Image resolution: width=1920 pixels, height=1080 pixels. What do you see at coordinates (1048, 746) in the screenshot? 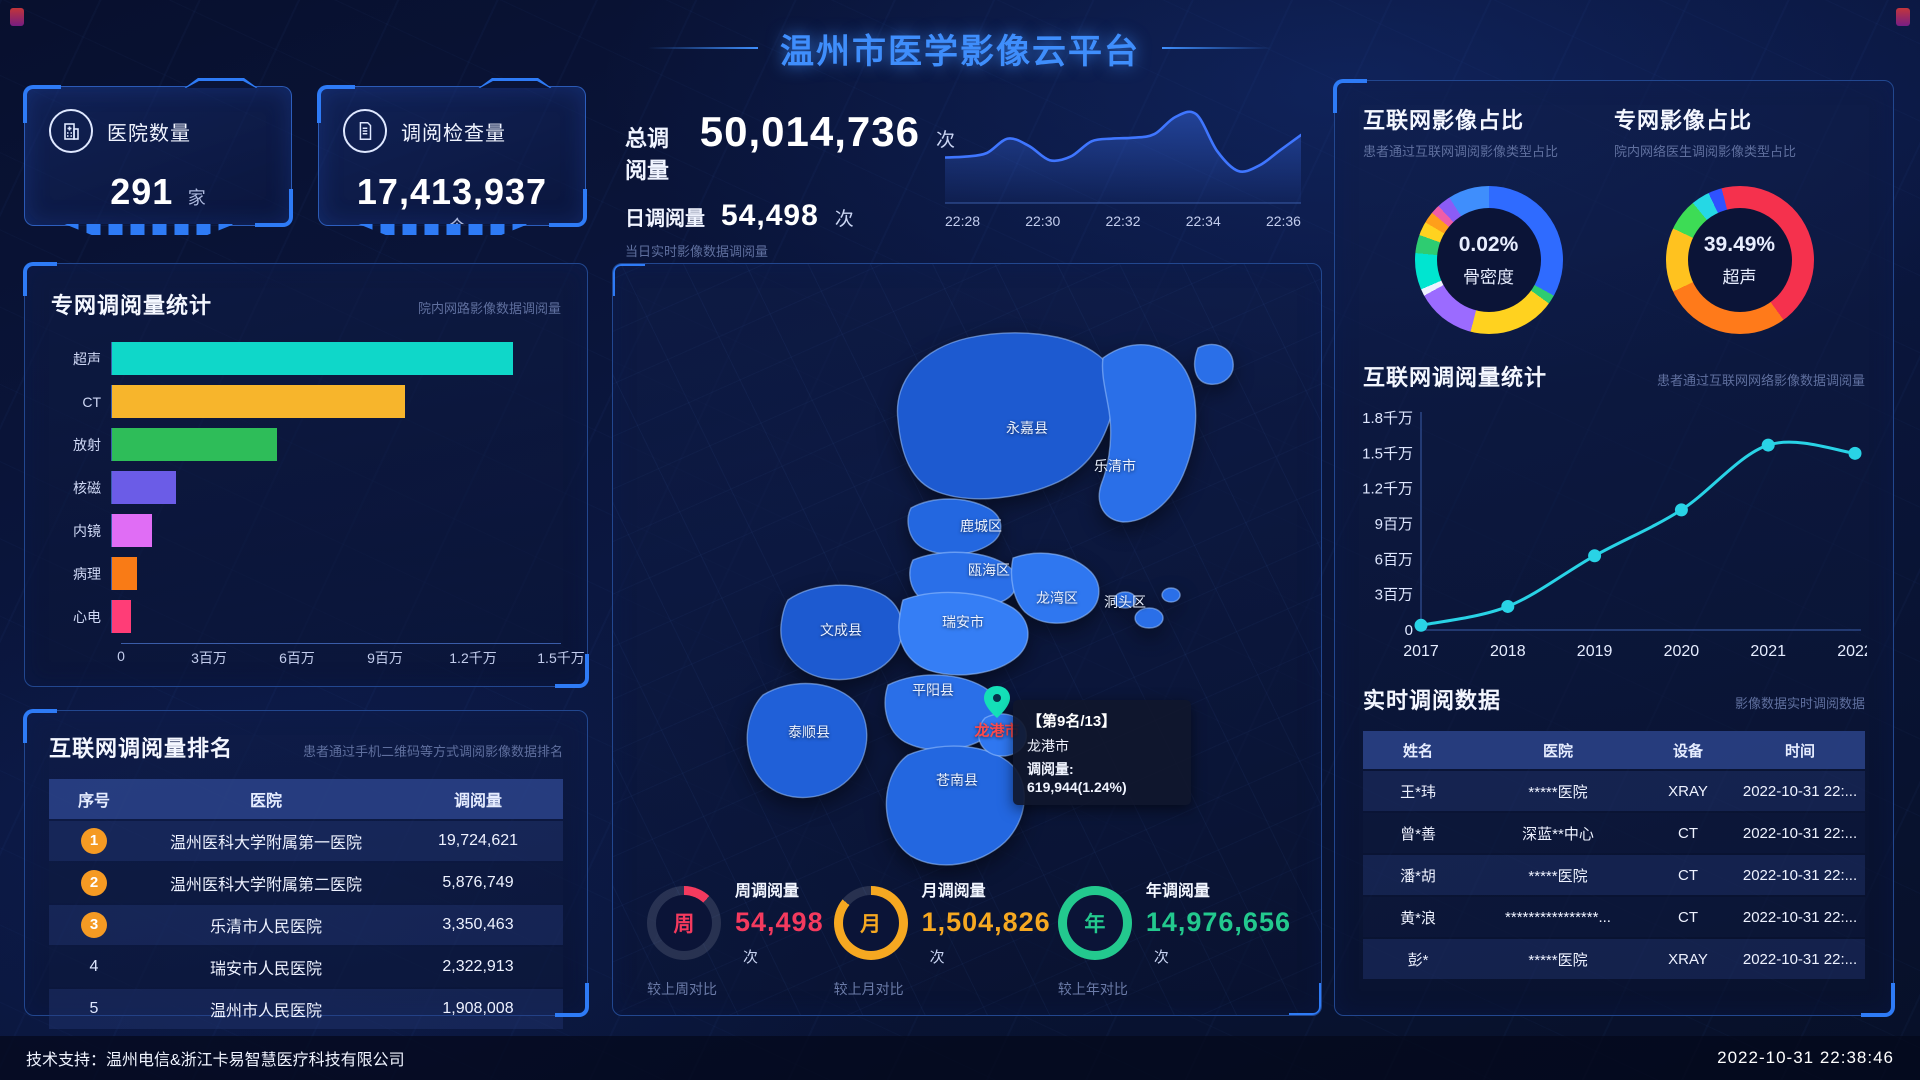
I see `tooltip-district: 龙港市` at bounding box center [1048, 746].